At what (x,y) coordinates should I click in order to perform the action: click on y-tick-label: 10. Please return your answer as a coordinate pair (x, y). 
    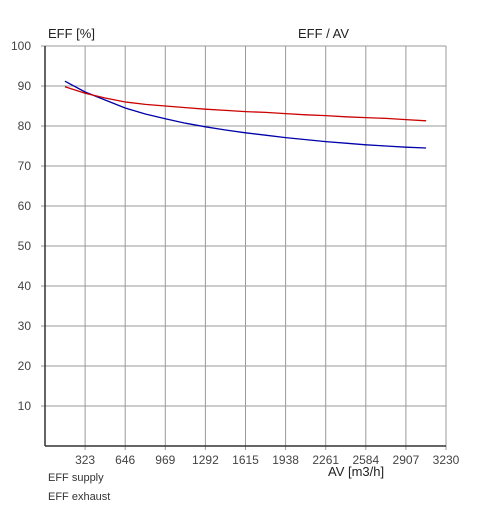
    Looking at the image, I should click on (25, 406).